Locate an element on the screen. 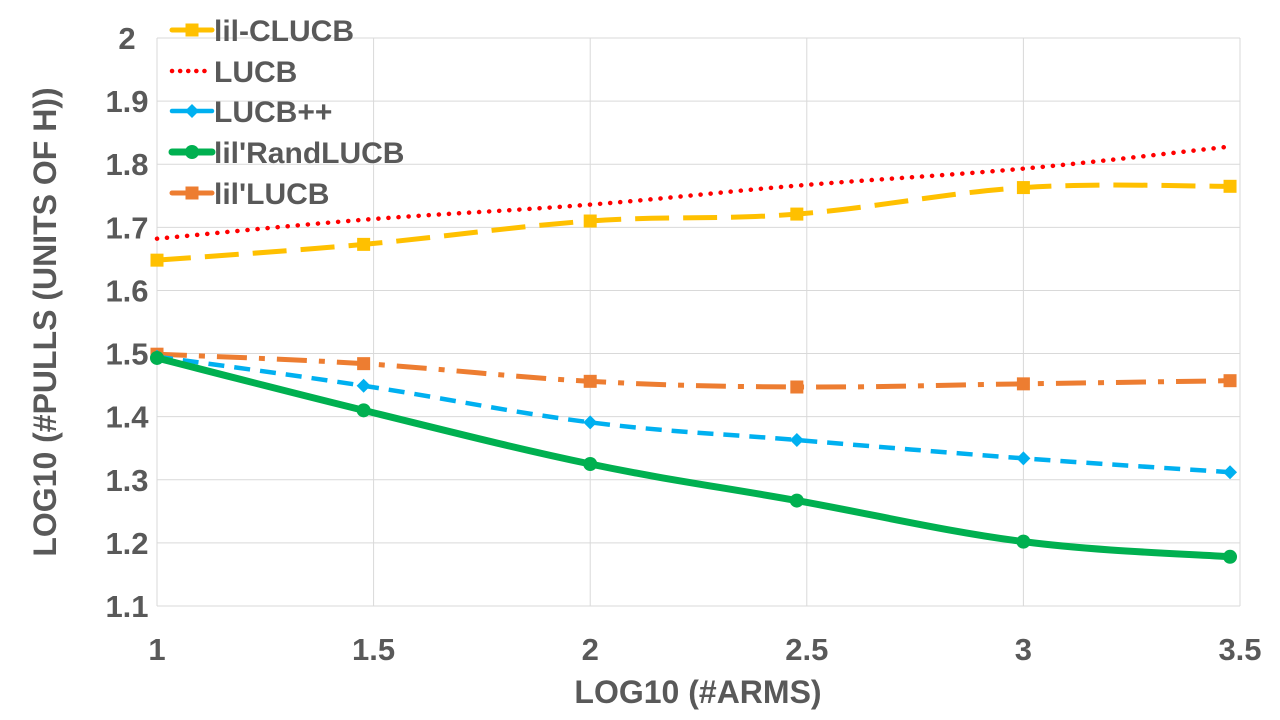 The height and width of the screenshot is (720, 1280). y-tick-label: 1.1 is located at coordinates (126, 606).